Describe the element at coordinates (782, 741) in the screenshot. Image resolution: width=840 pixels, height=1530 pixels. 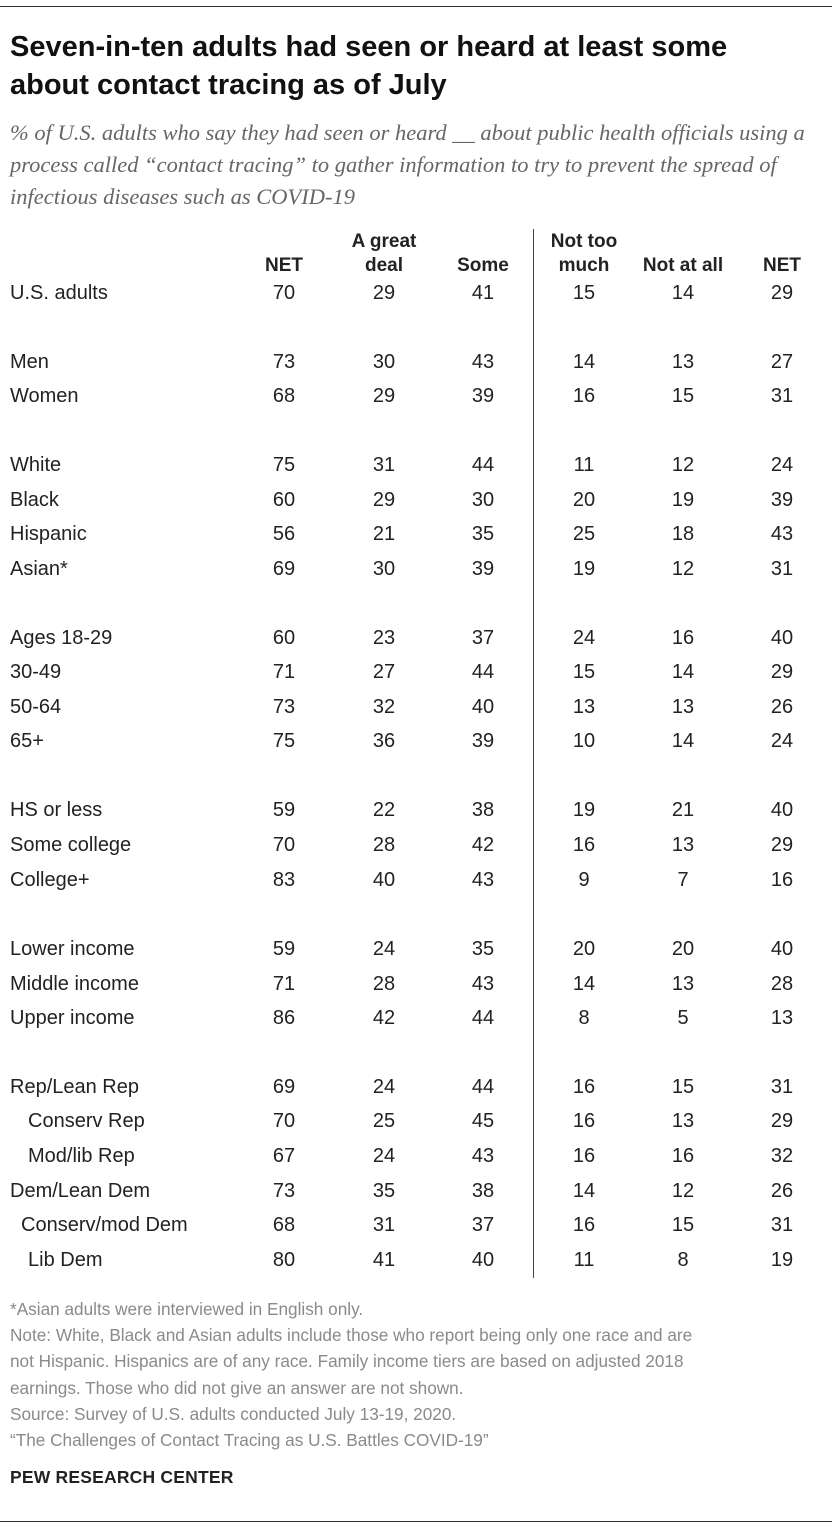
I see `cell-net-not-seen: 24` at that location.